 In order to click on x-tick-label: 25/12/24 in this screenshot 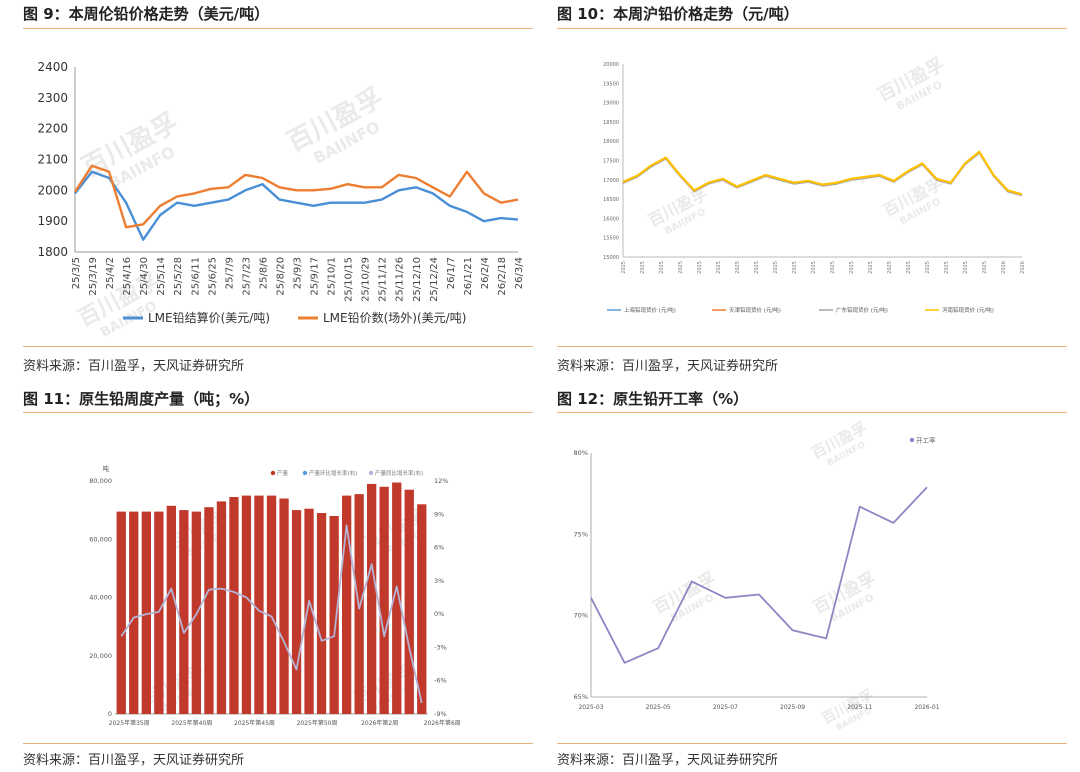, I will do `click(434, 279)`.